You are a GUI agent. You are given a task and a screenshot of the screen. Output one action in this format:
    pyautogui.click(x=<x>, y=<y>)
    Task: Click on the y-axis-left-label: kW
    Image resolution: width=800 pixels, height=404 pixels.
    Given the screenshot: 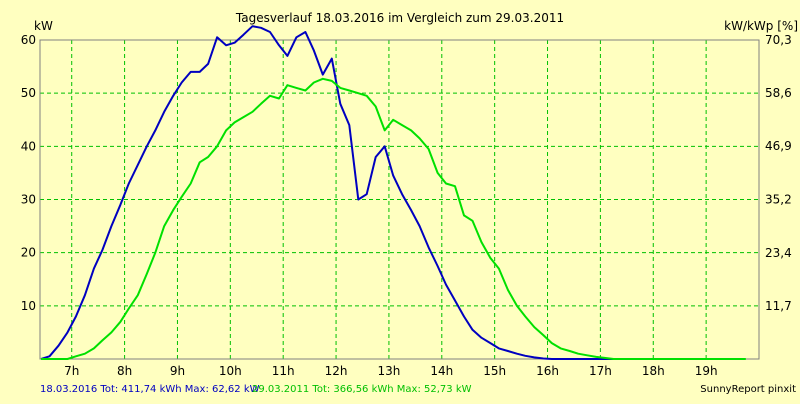 What is the action you would take?
    pyautogui.click(x=43, y=26)
    